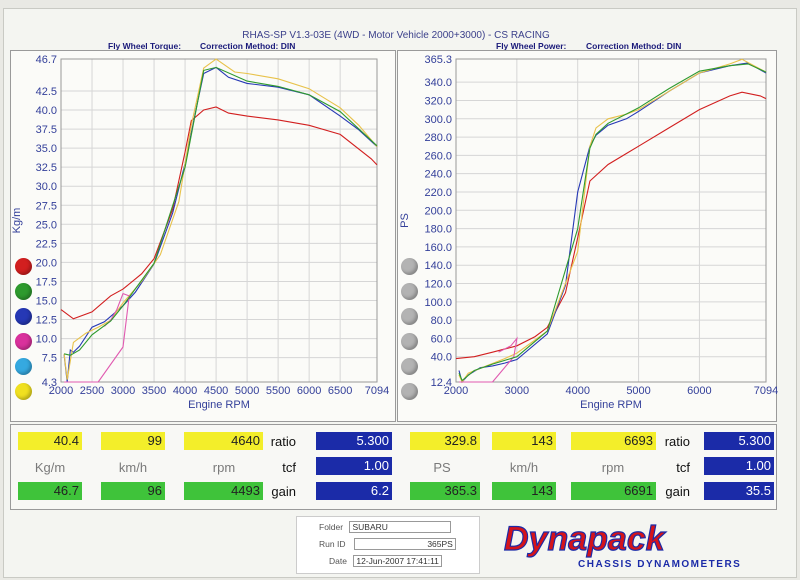 The height and width of the screenshot is (580, 800). What do you see at coordinates (354, 466) in the screenshot?
I see `tcf-value: 1.00` at bounding box center [354, 466].